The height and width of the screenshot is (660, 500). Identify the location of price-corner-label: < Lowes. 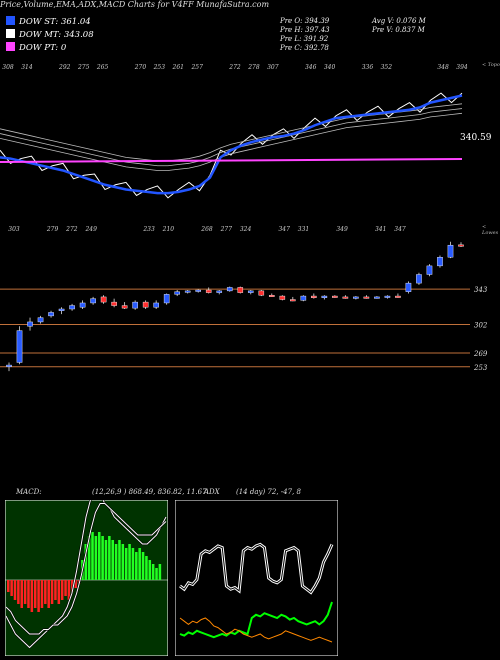
(490, 230).